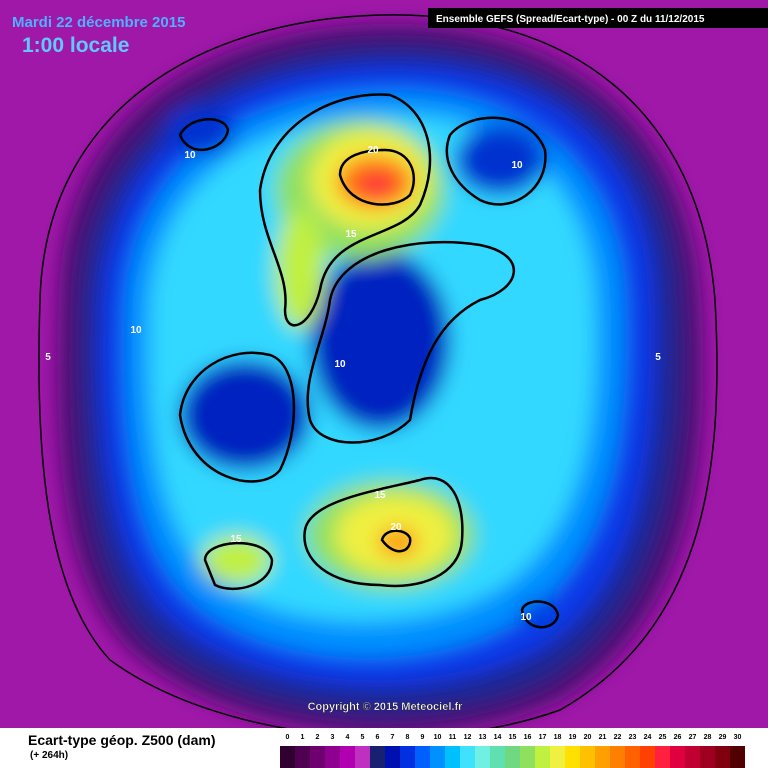 The width and height of the screenshot is (768, 768). I want to click on color-label: 10, so click(437, 737).